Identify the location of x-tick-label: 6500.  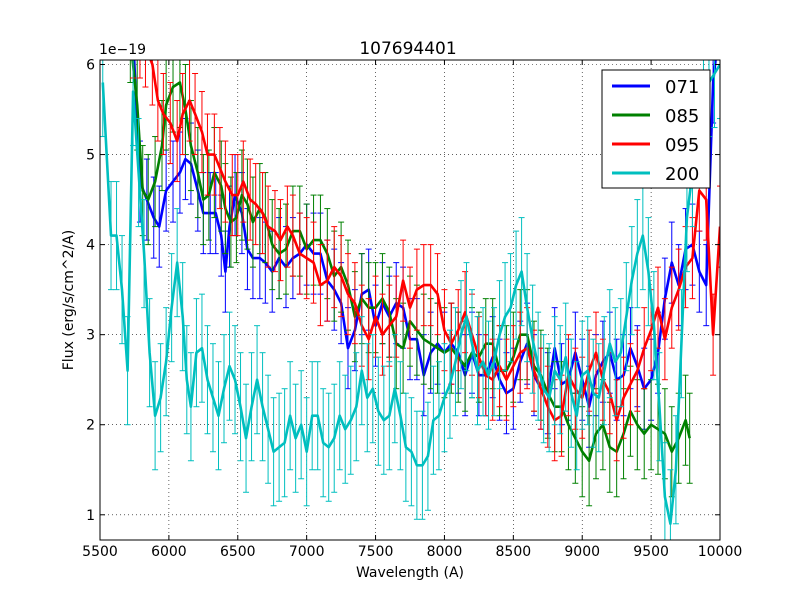
(238, 552).